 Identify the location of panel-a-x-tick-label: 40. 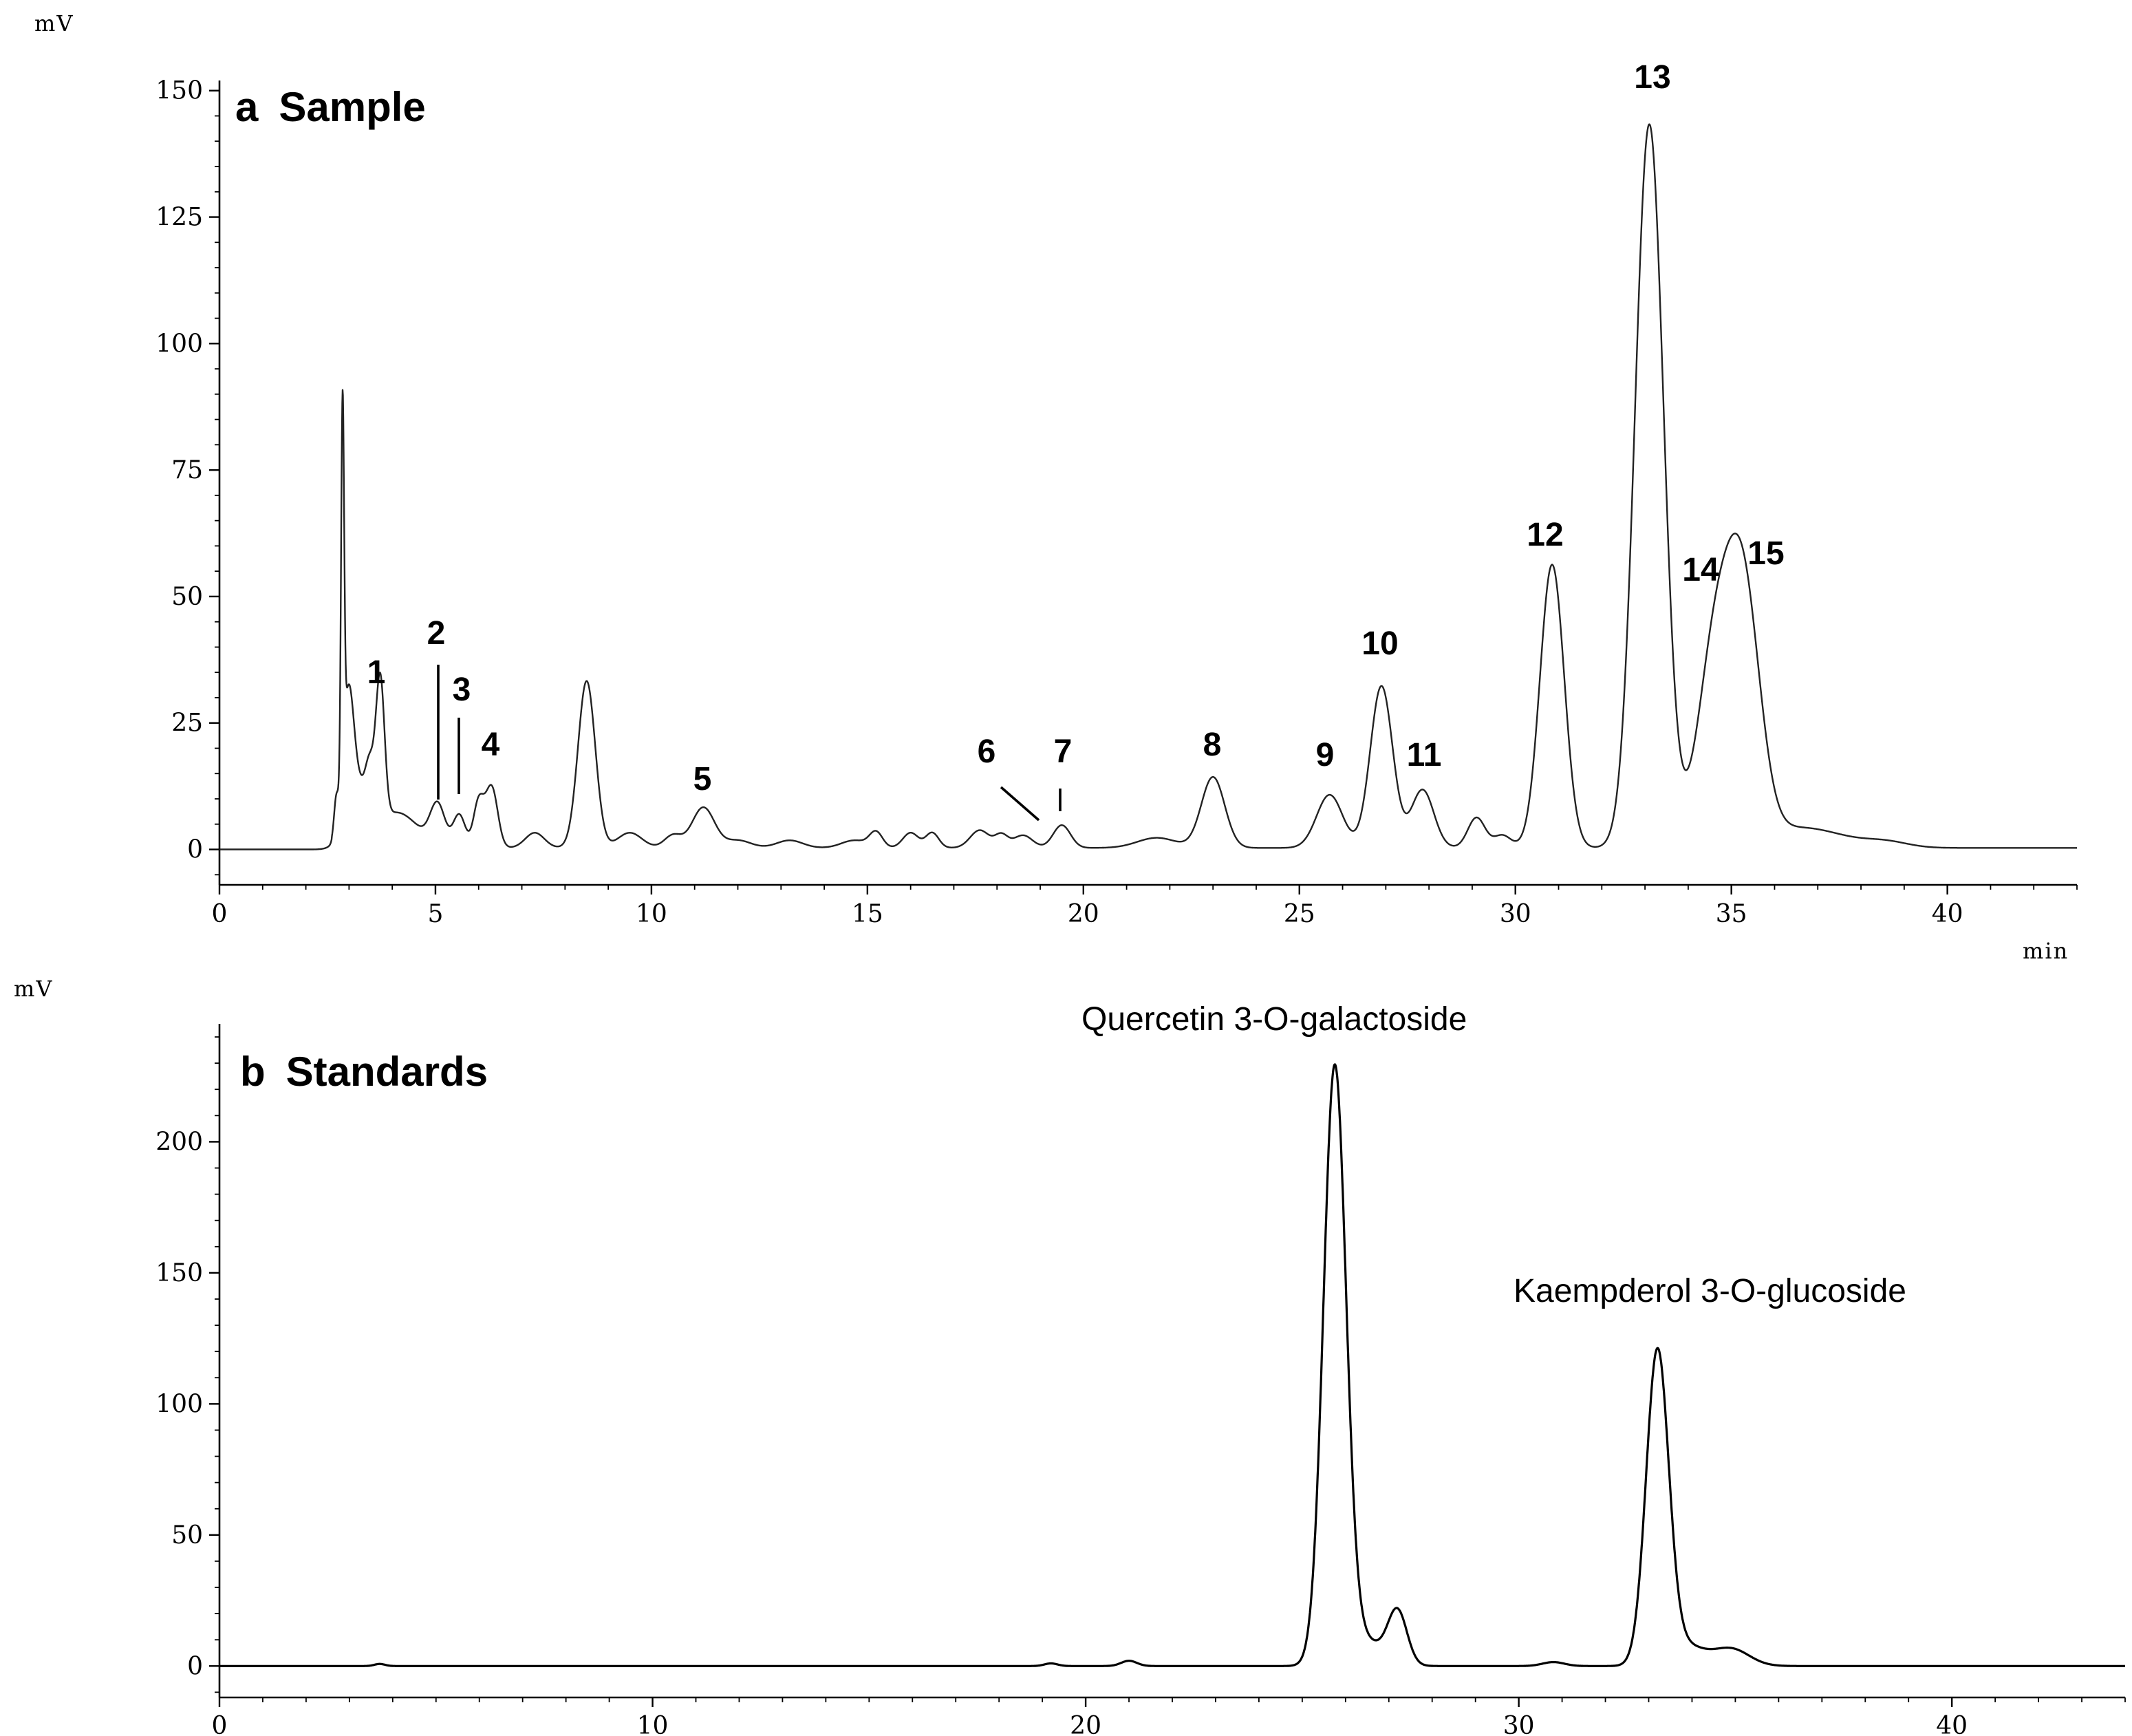
(1947, 914).